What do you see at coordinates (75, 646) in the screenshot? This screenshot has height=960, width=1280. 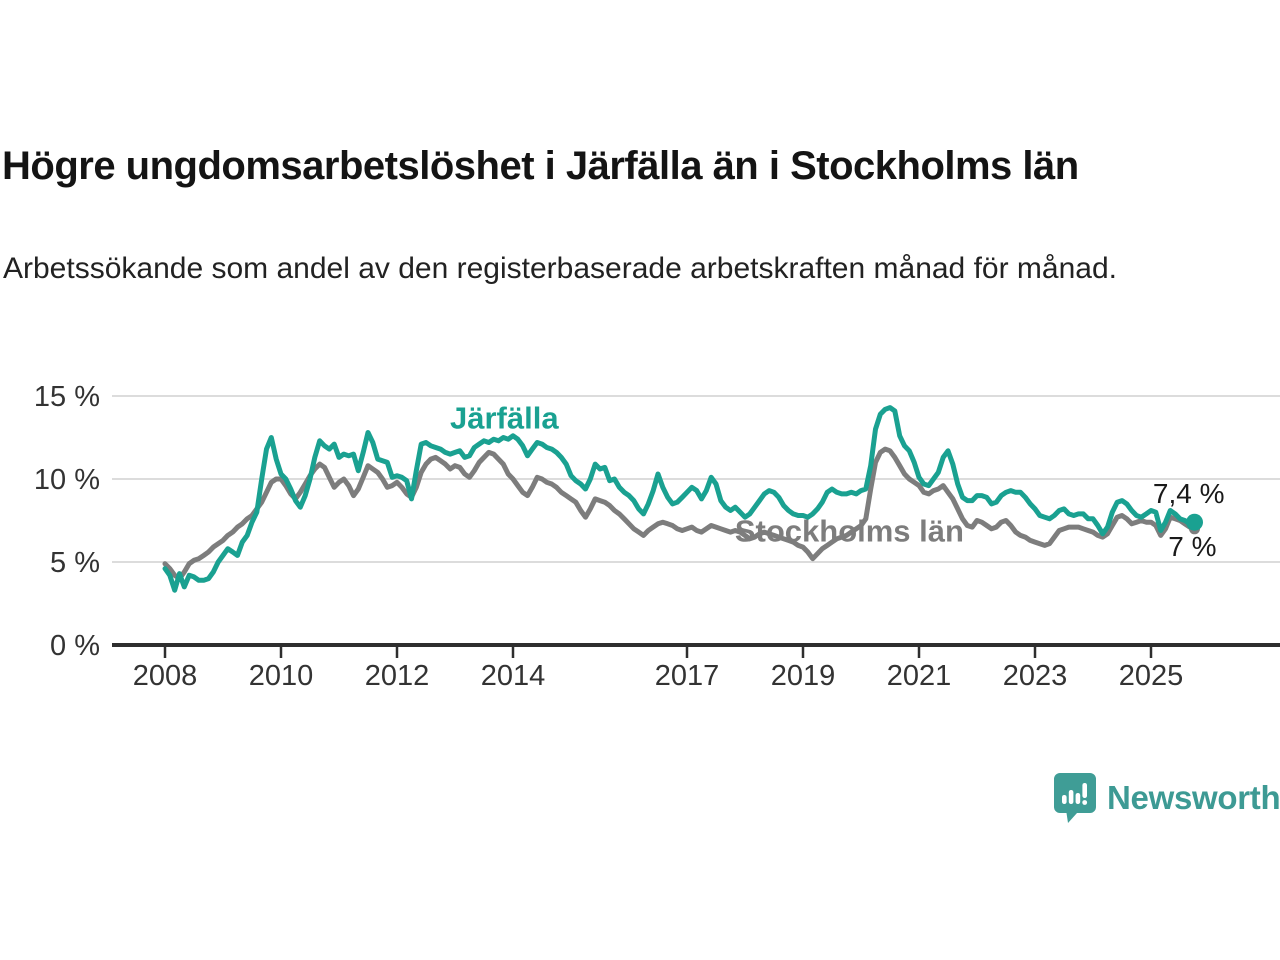 I see `y-axis-label-0: 0 %` at bounding box center [75, 646].